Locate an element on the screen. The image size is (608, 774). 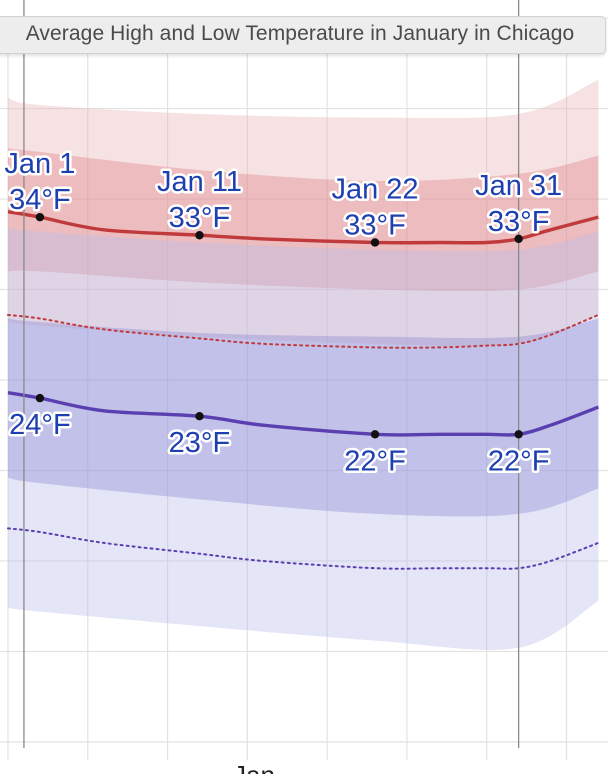
x-axis-label: Jan is located at coordinates (254, 767).